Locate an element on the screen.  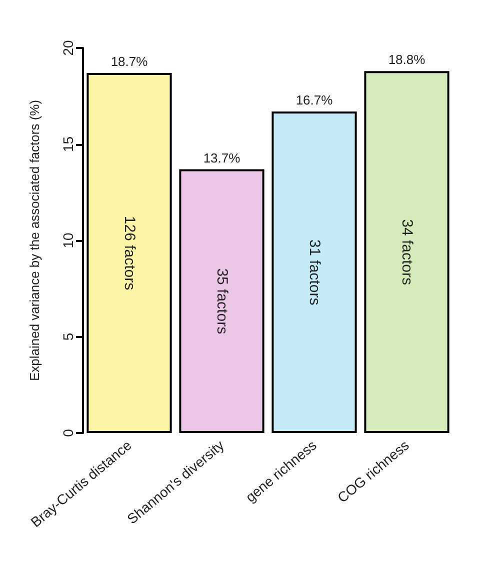
annotation: 126 factors is located at coordinates (129, 253).